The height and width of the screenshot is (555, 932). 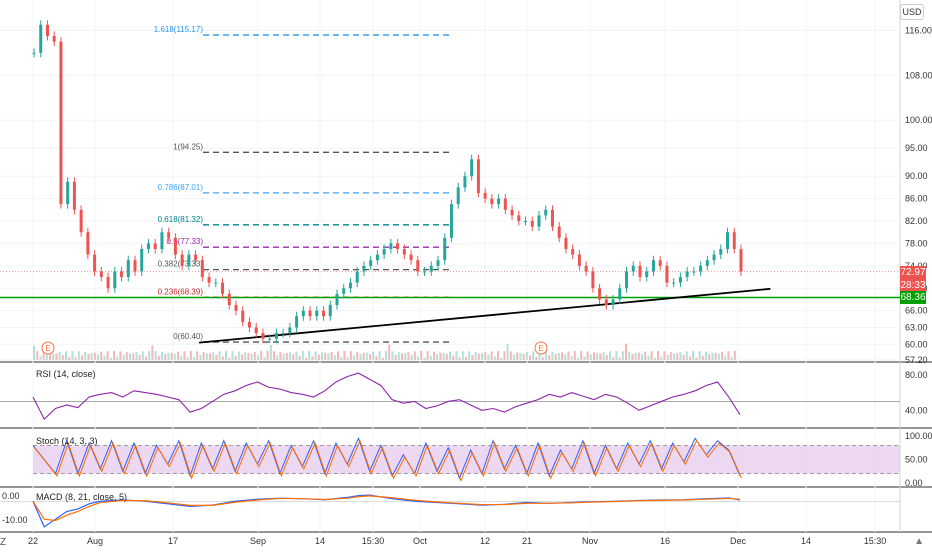 I want to click on time-axis-tick: 15:30, so click(x=875, y=541).